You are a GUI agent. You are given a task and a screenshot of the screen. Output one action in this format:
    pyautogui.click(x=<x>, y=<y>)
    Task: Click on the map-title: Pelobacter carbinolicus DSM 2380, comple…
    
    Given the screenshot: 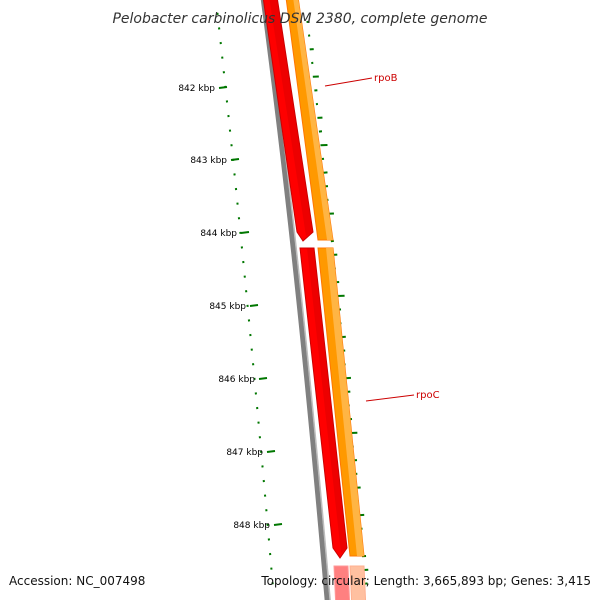 What is the action you would take?
    pyautogui.click(x=299, y=19)
    